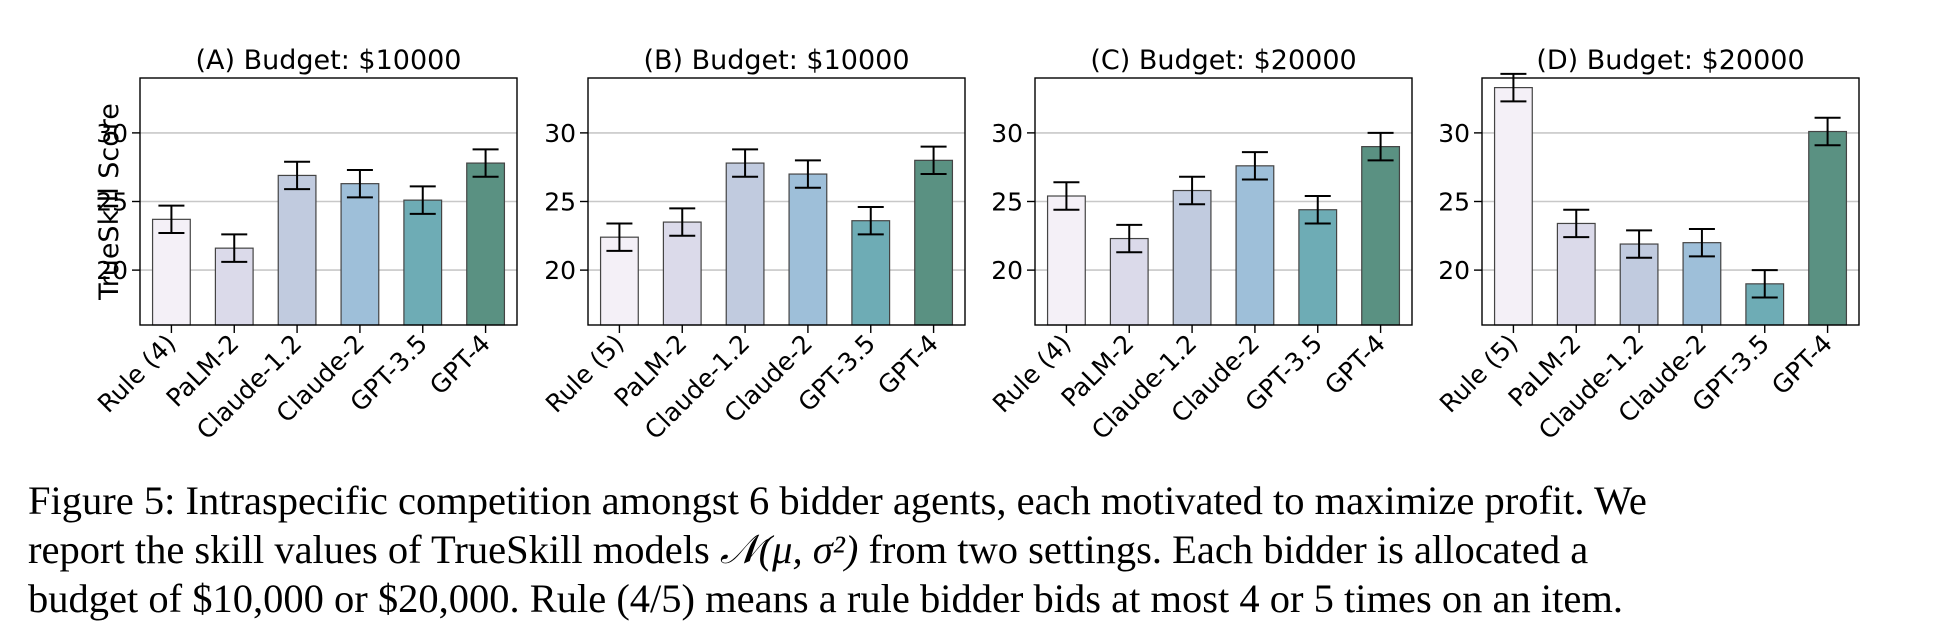  What do you see at coordinates (776, 60) in the screenshot?
I see `panel-title: (B) Budget: $10000` at bounding box center [776, 60].